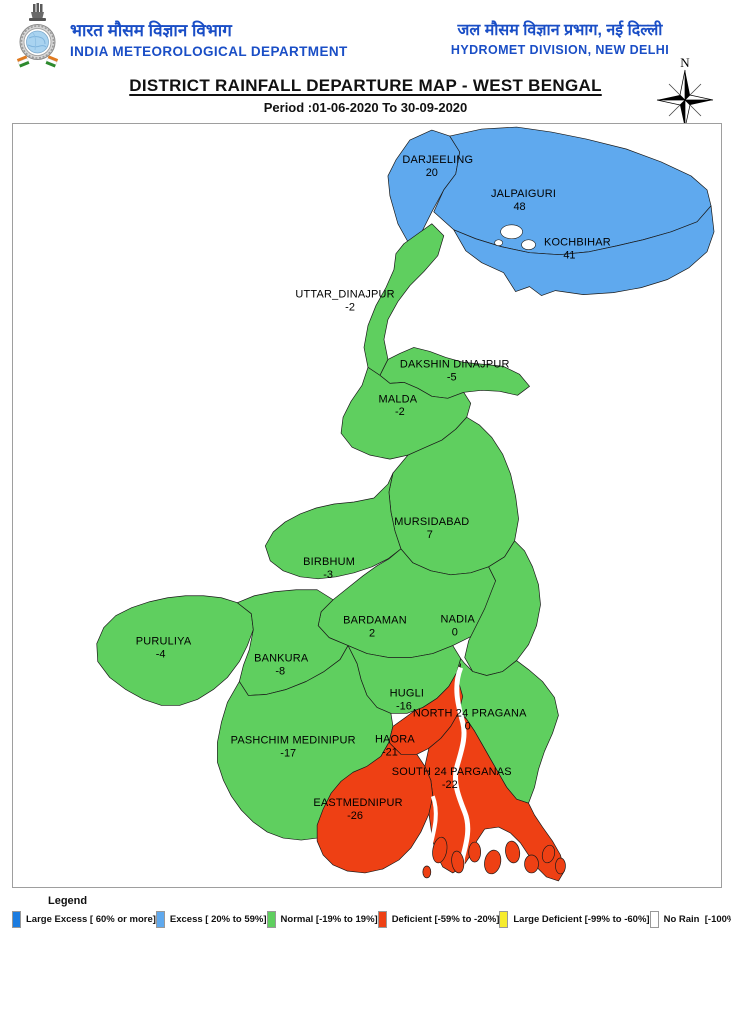  Describe the element at coordinates (175, 650) in the screenshot. I see `district-puruliya` at that location.